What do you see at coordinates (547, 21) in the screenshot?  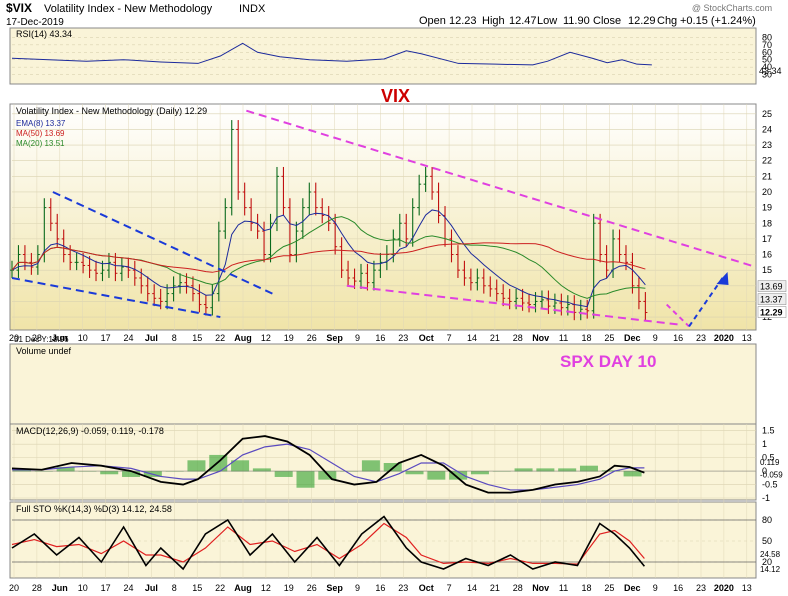 I see `ohlc-low-label: Low` at bounding box center [547, 21].